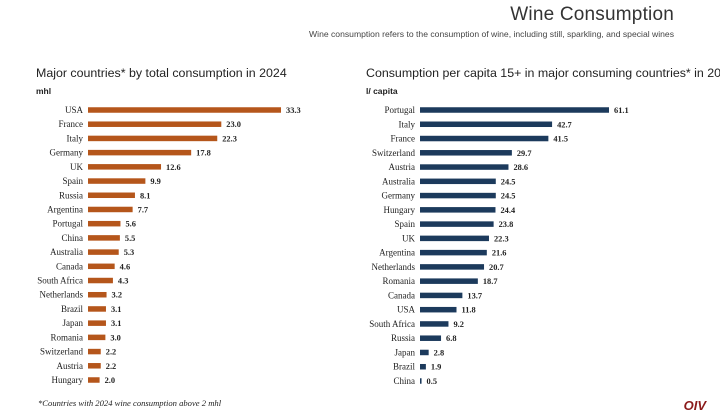  I want to click on left-category-label: Brazil, so click(72, 309).